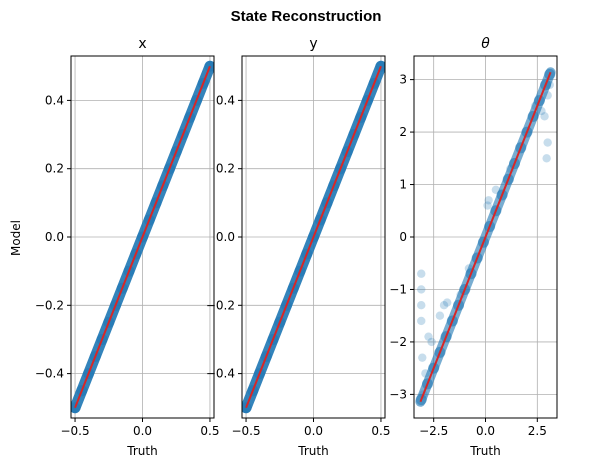 Image resolution: width=614 pixels, height=464 pixels. I want to click on chart-title: State Reconstruction, so click(306, 16).